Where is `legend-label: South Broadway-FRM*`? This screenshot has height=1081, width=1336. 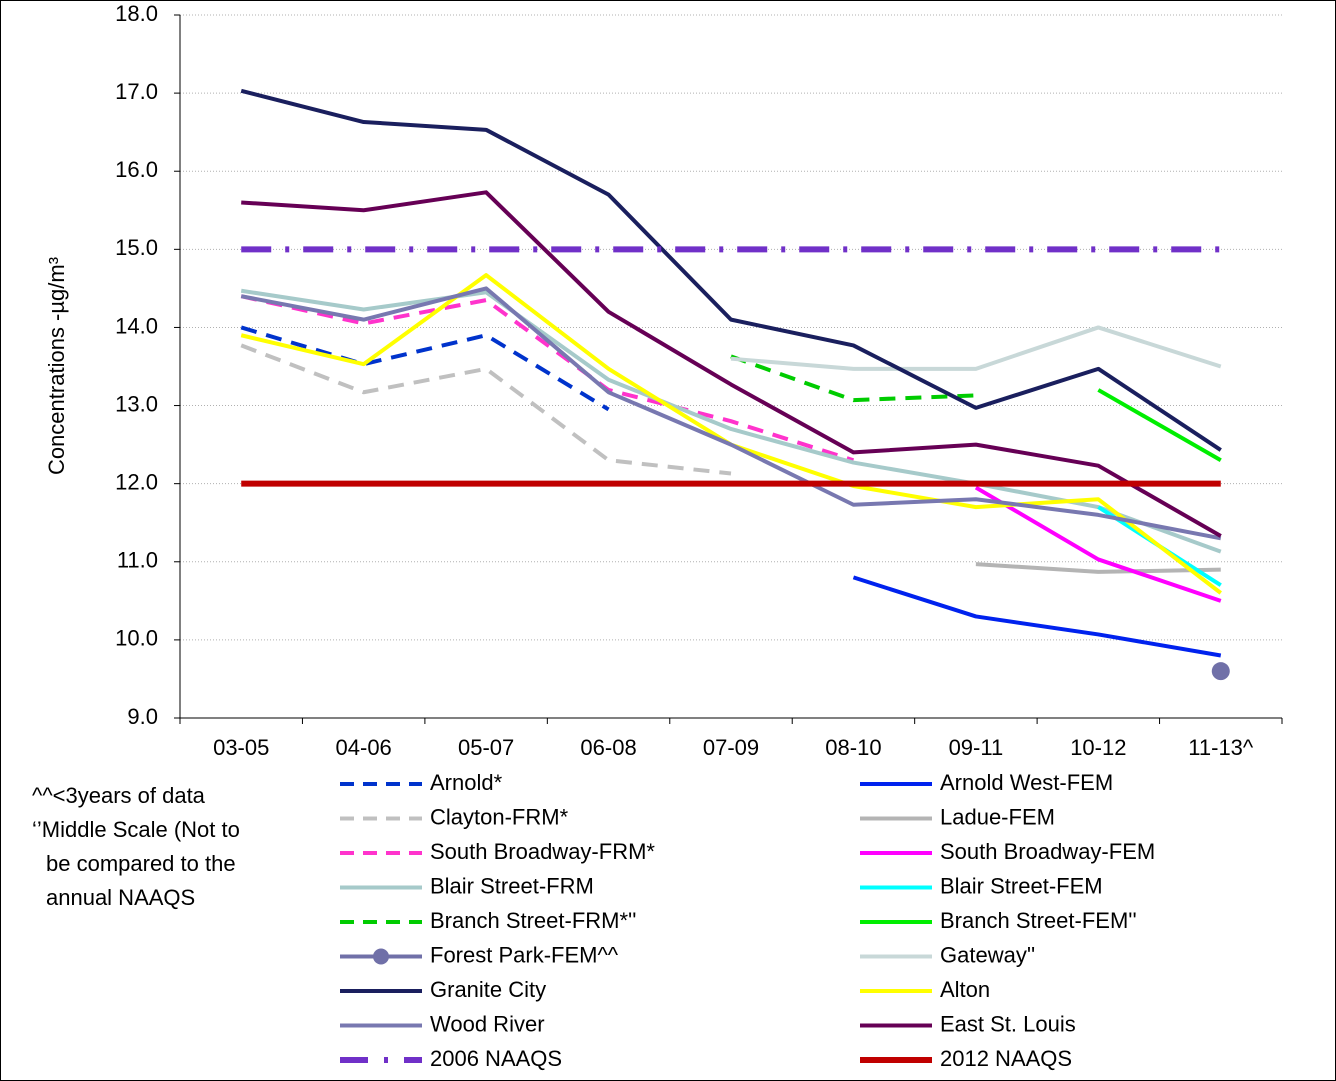
legend-label: South Broadway-FRM* is located at coordinates (542, 851).